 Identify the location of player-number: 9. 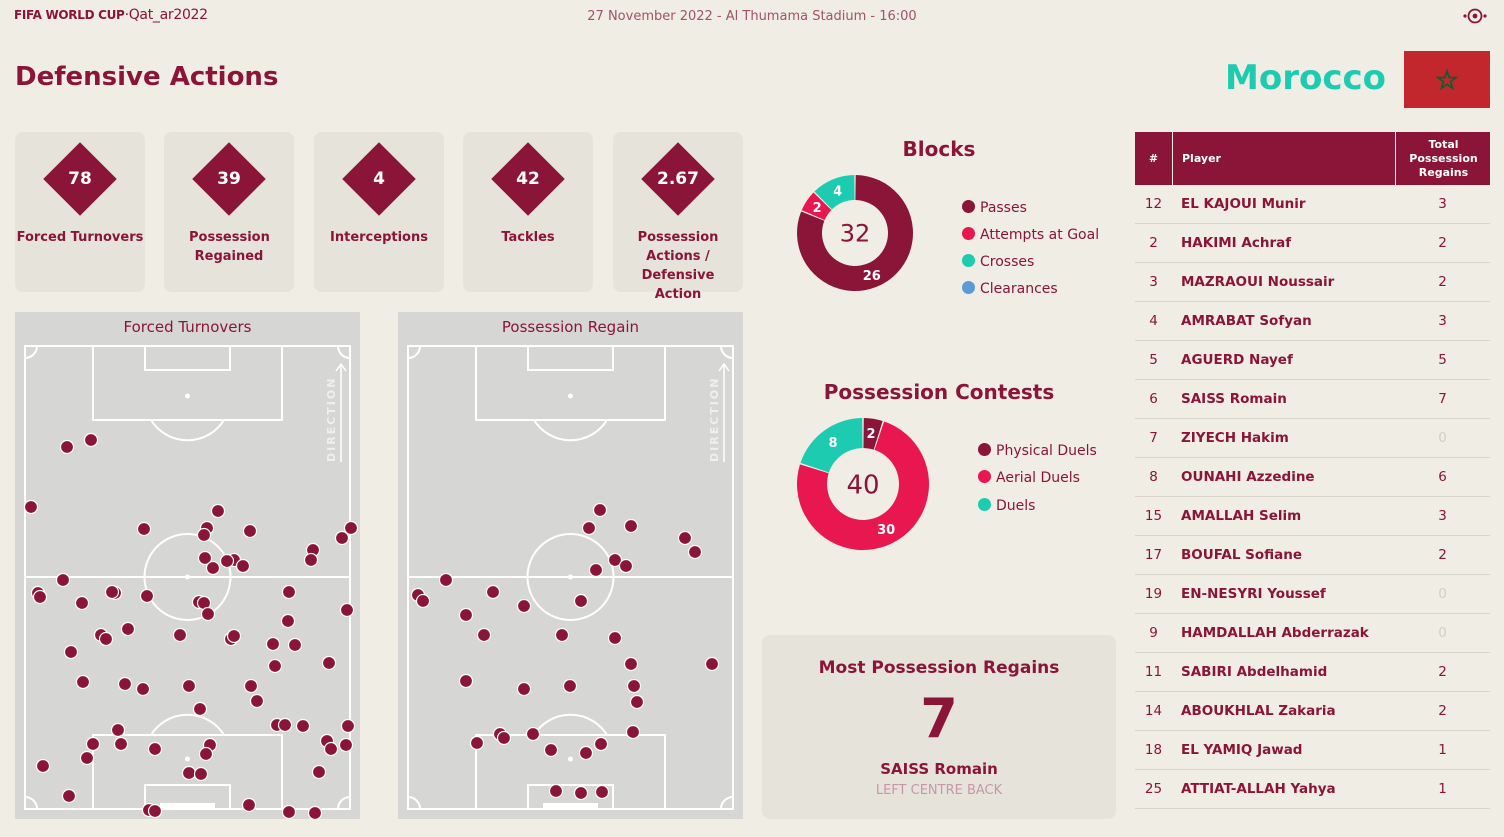
(1153, 633).